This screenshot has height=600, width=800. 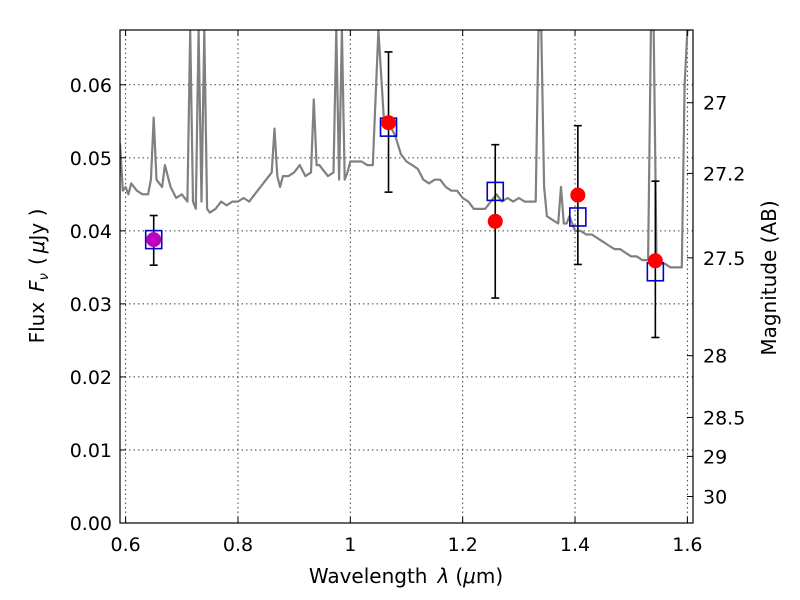 What do you see at coordinates (91, 305) in the screenshot?
I see `y-tick-label: 0.03` at bounding box center [91, 305].